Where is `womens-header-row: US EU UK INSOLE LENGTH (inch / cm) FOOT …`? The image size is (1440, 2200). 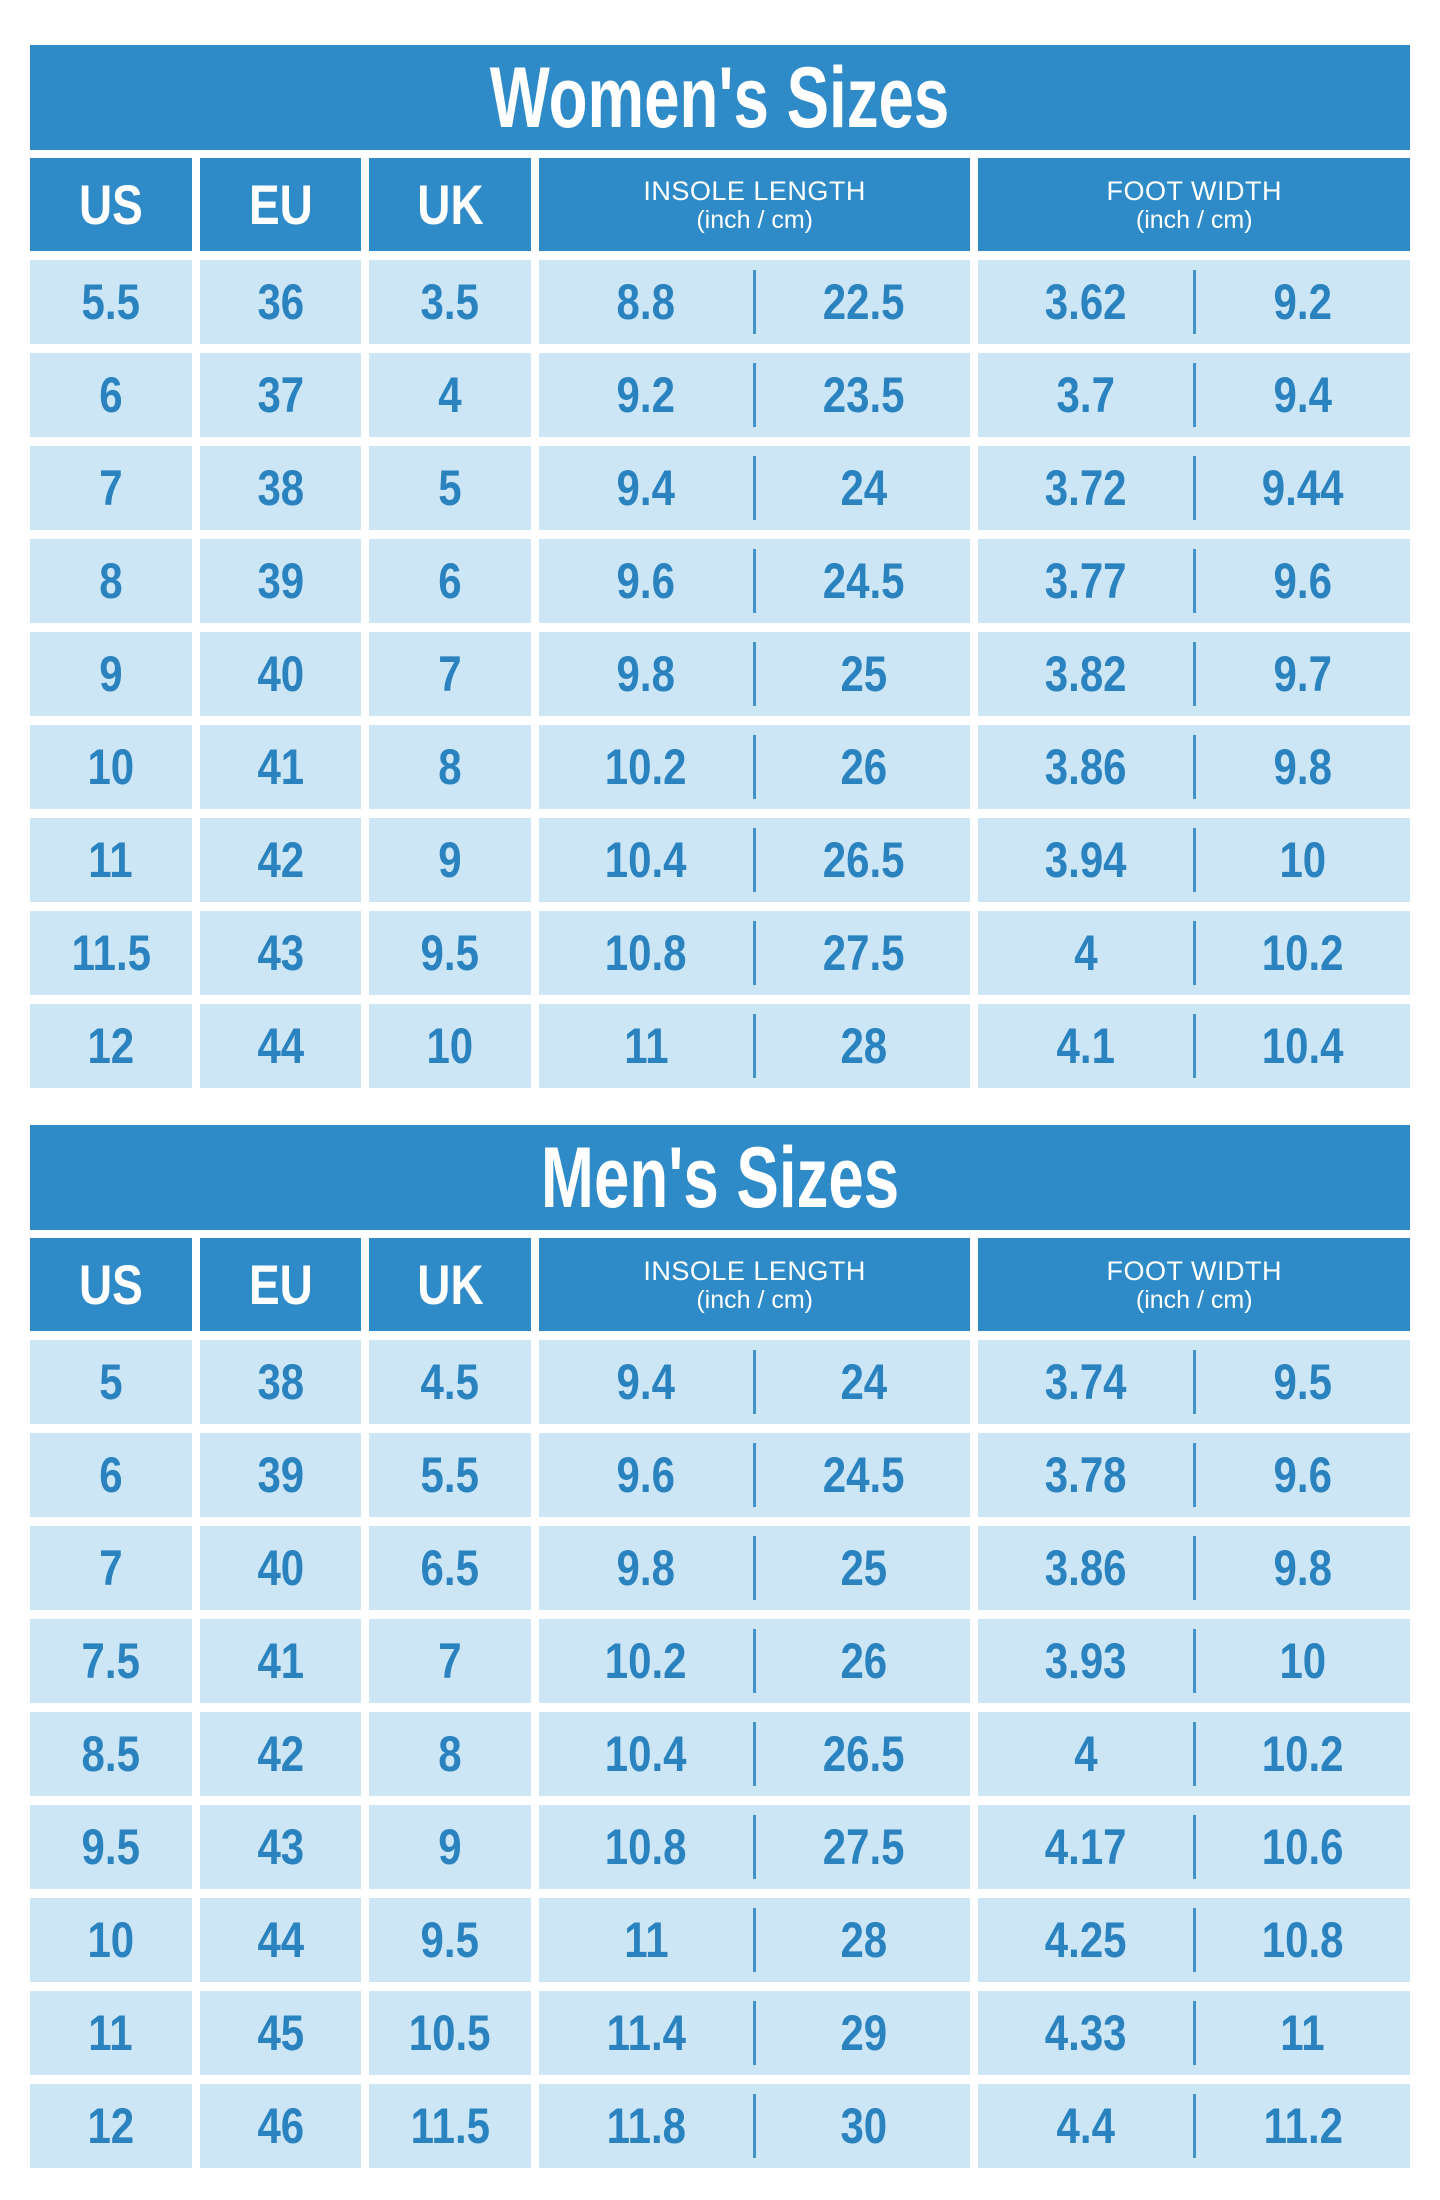 womens-header-row: US EU UK INSOLE LENGTH (inch / cm) FOOT … is located at coordinates (720, 204).